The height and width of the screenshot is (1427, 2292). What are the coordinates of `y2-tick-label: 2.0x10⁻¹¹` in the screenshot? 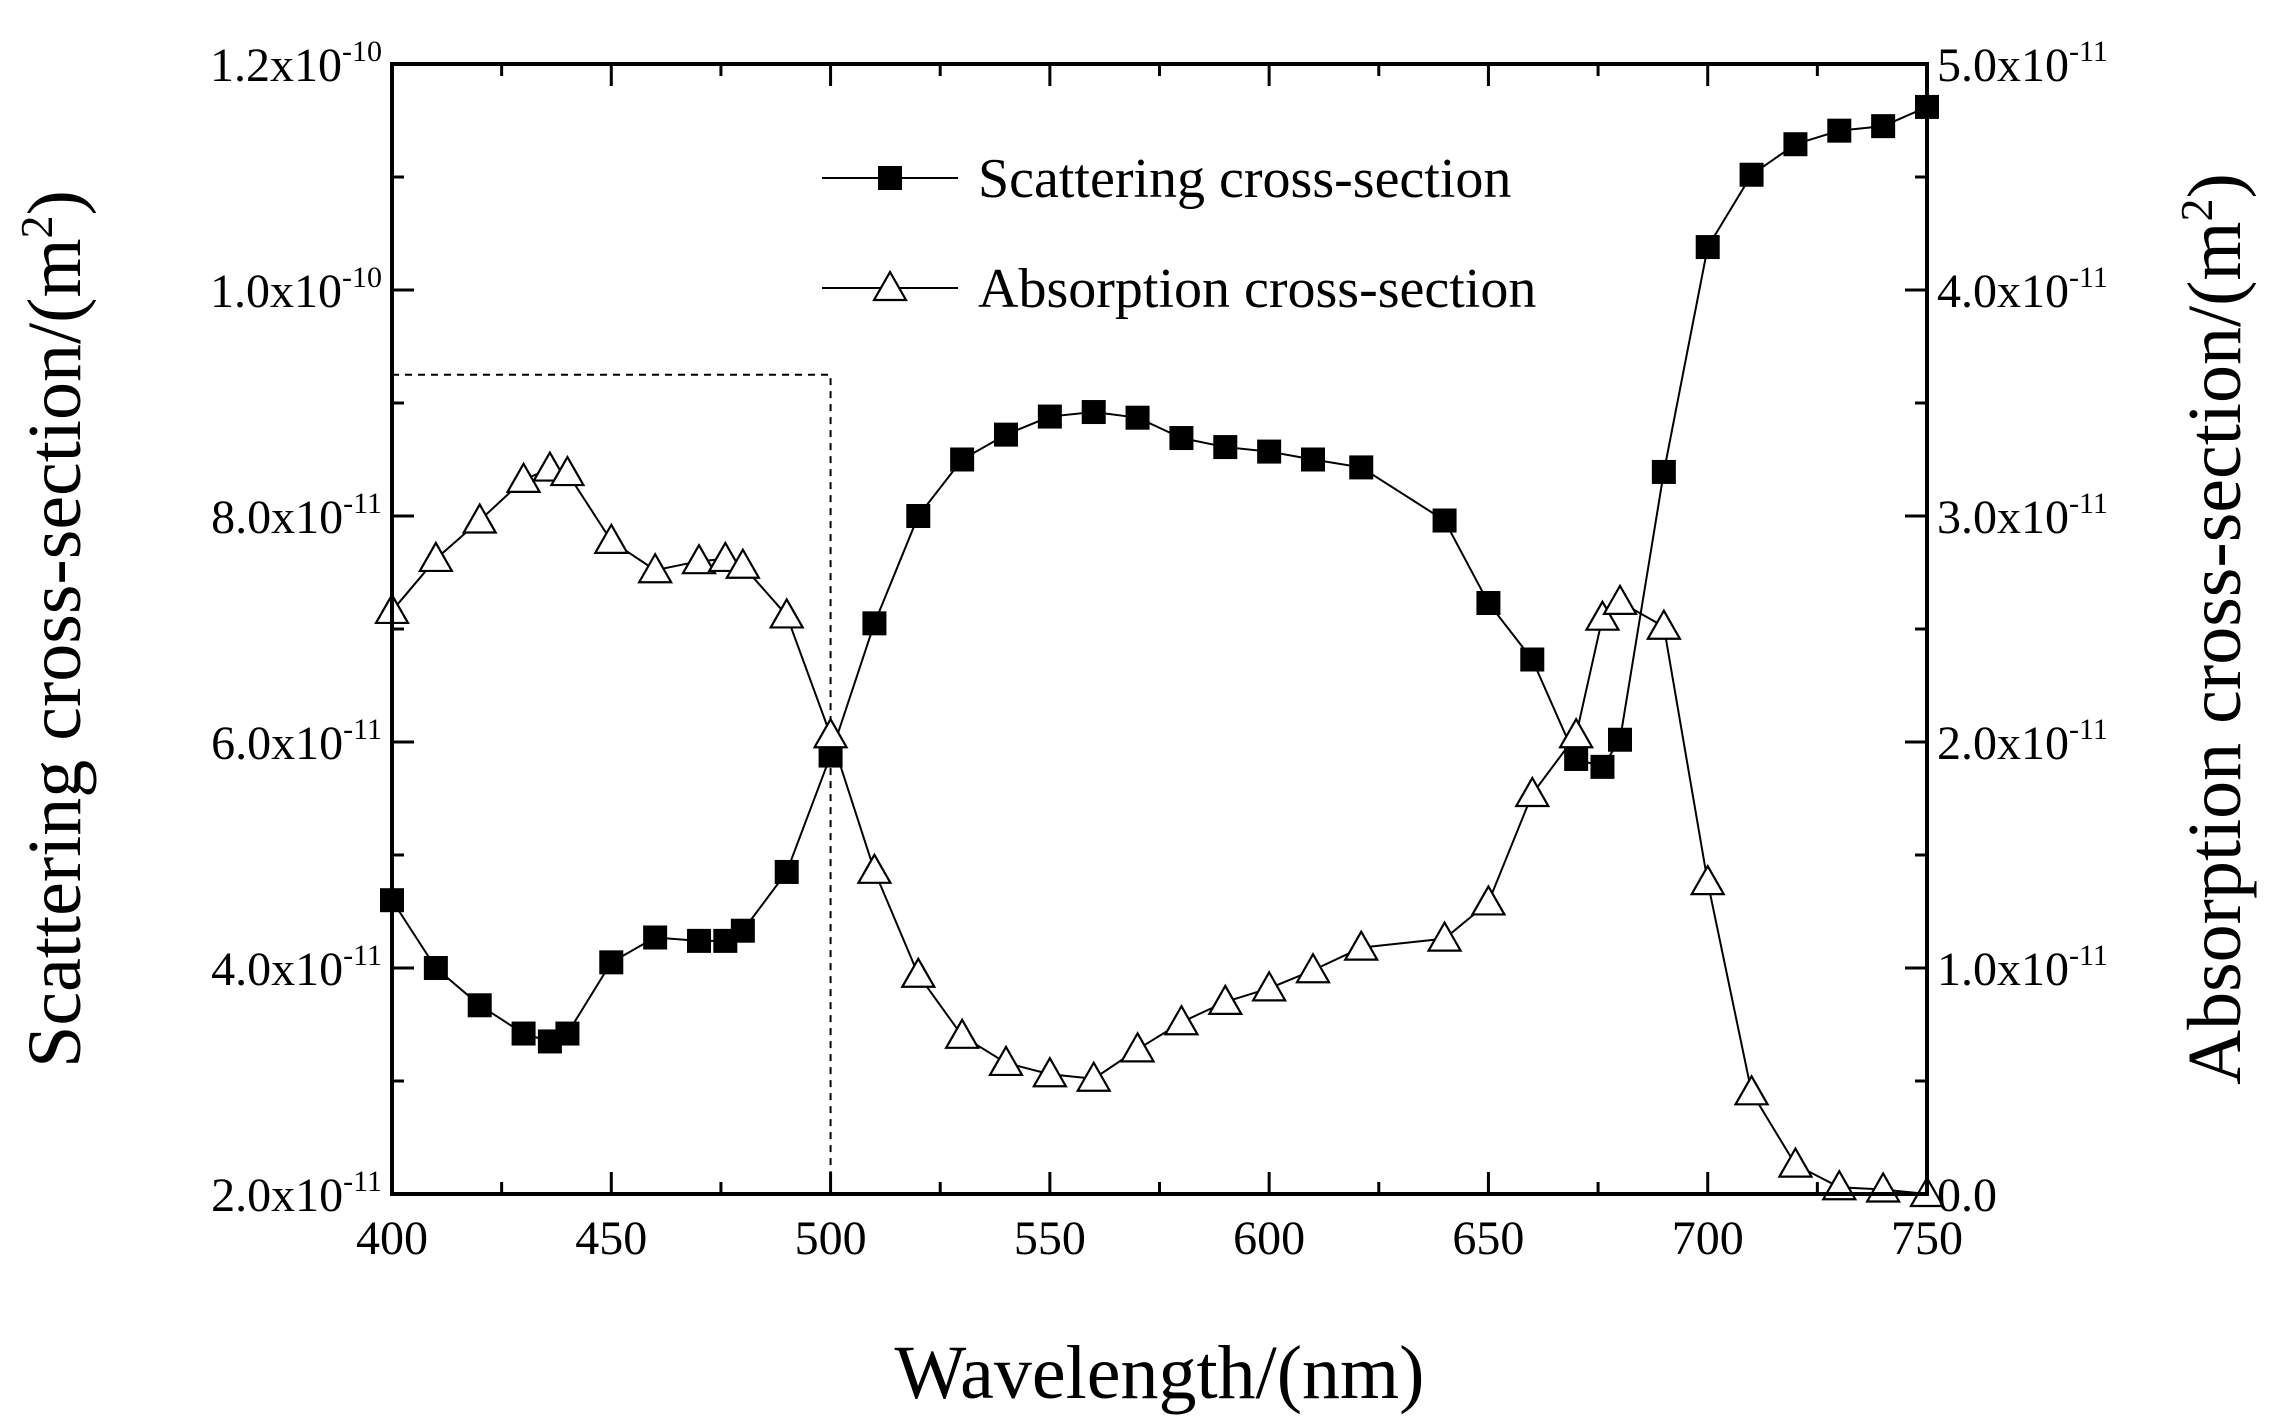 It's located at (2022, 741).